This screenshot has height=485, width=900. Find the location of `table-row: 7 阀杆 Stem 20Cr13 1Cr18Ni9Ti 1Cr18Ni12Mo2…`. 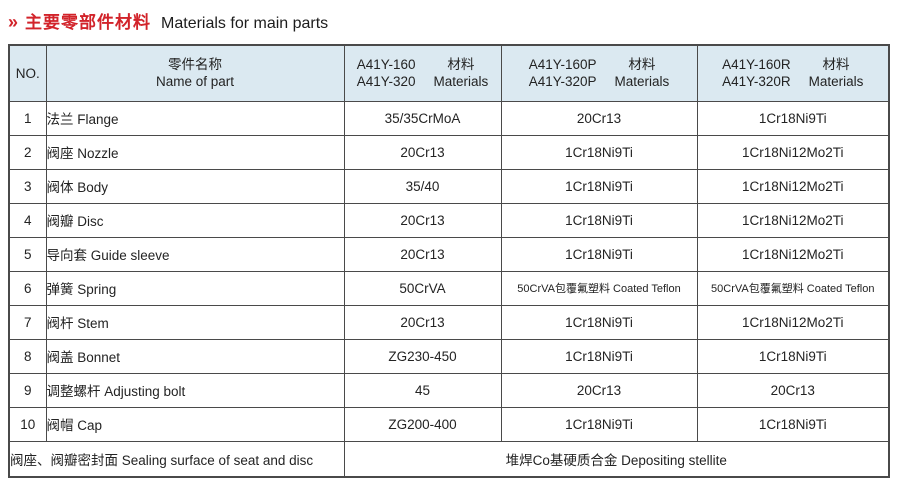

table-row: 7 阀杆 Stem 20Cr13 1Cr18Ni9Ti 1Cr18Ni12Mo2… is located at coordinates (449, 322).